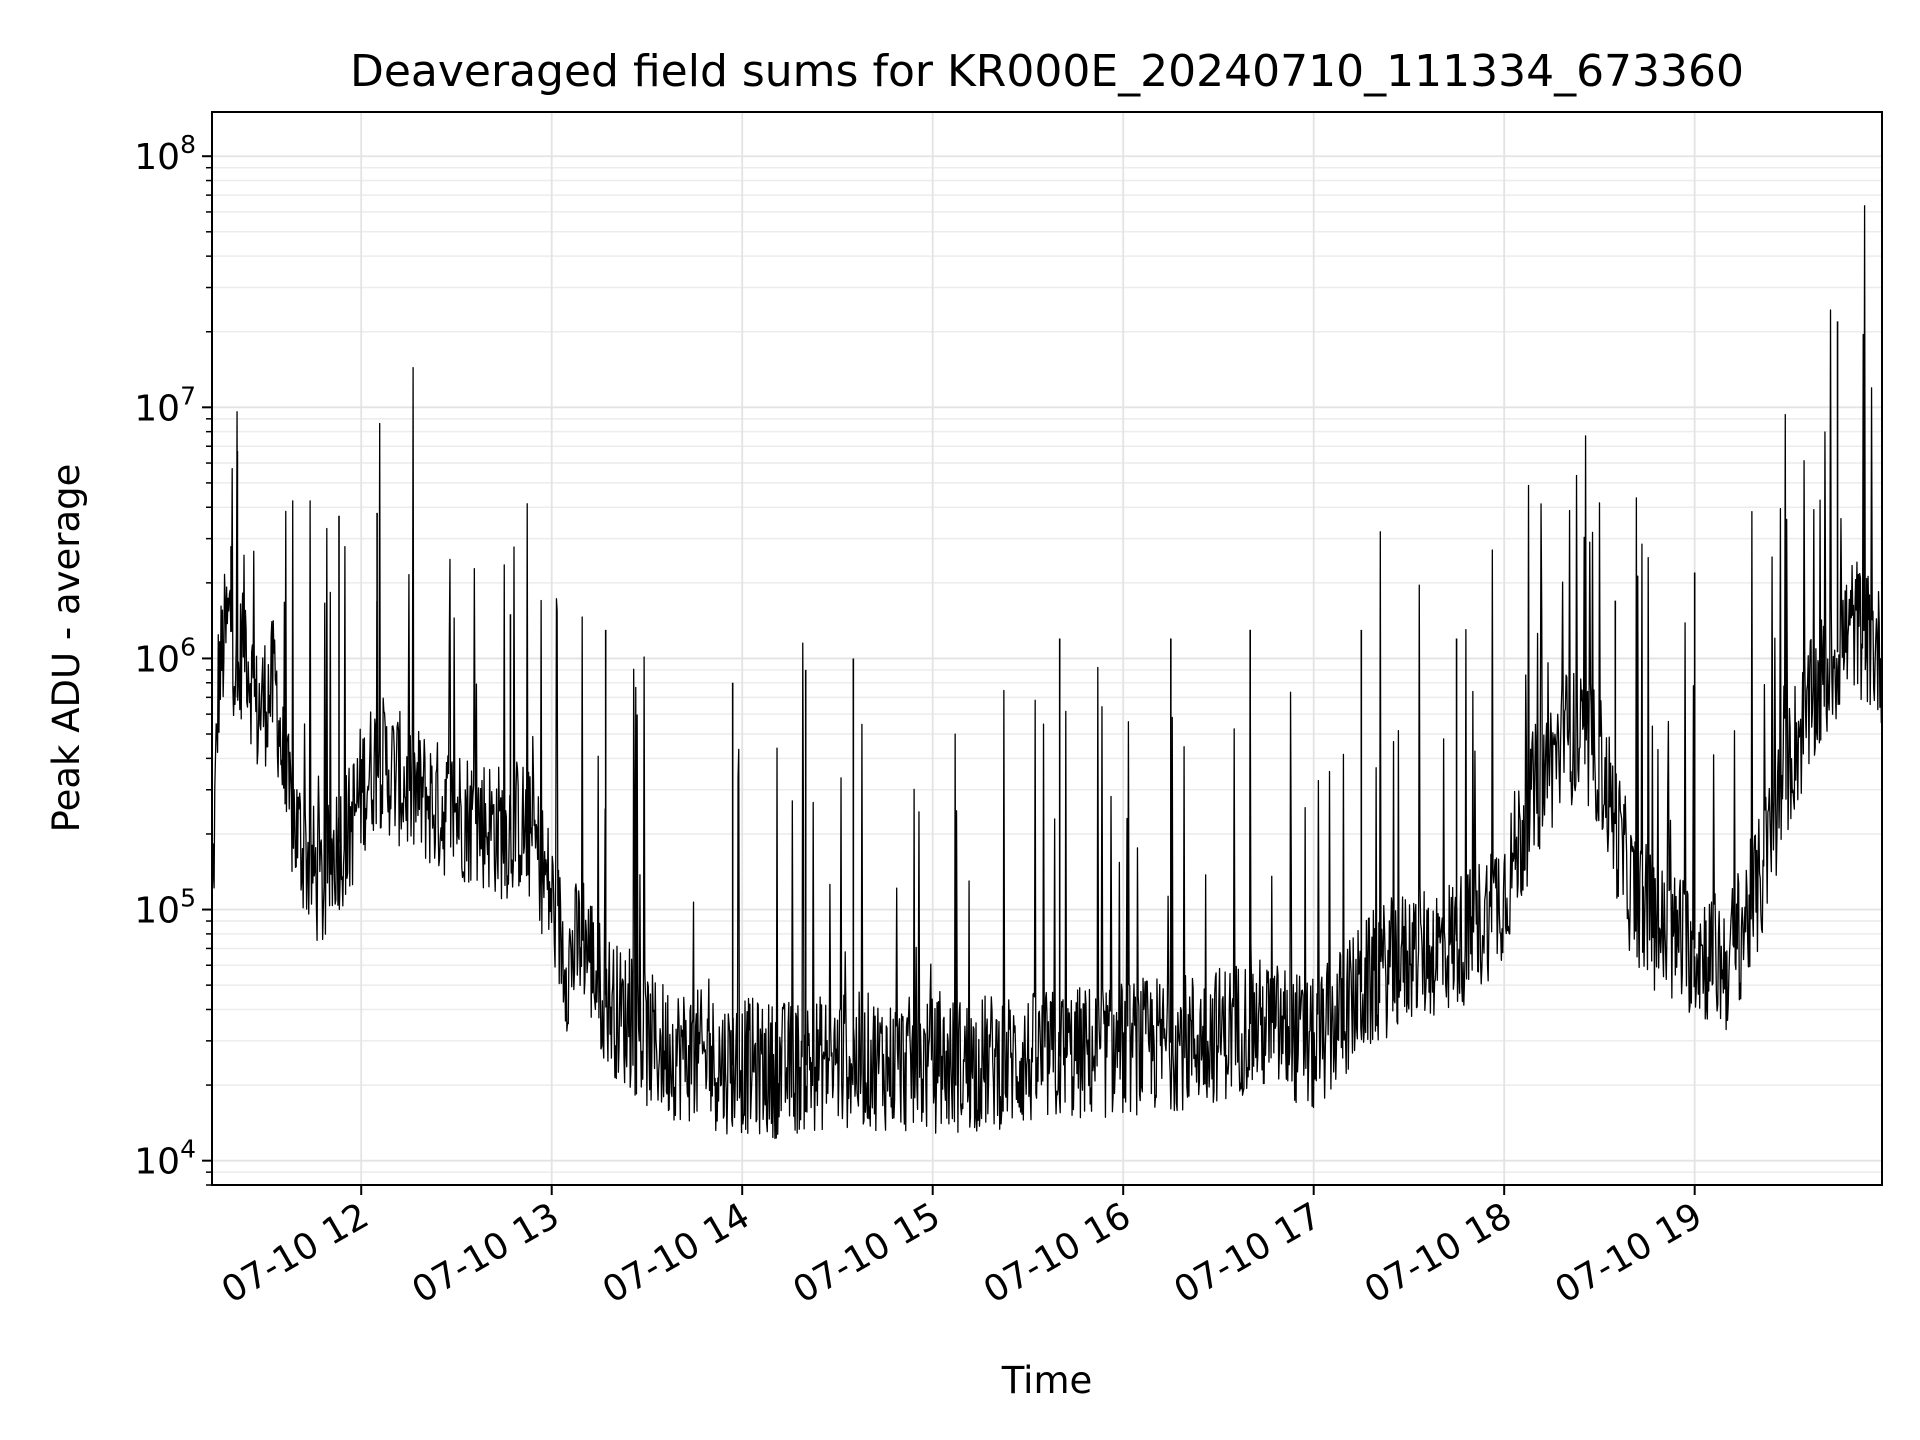 This screenshot has width=1920, height=1440. What do you see at coordinates (1047, 1380) in the screenshot?
I see `x-axis-label: Time` at bounding box center [1047, 1380].